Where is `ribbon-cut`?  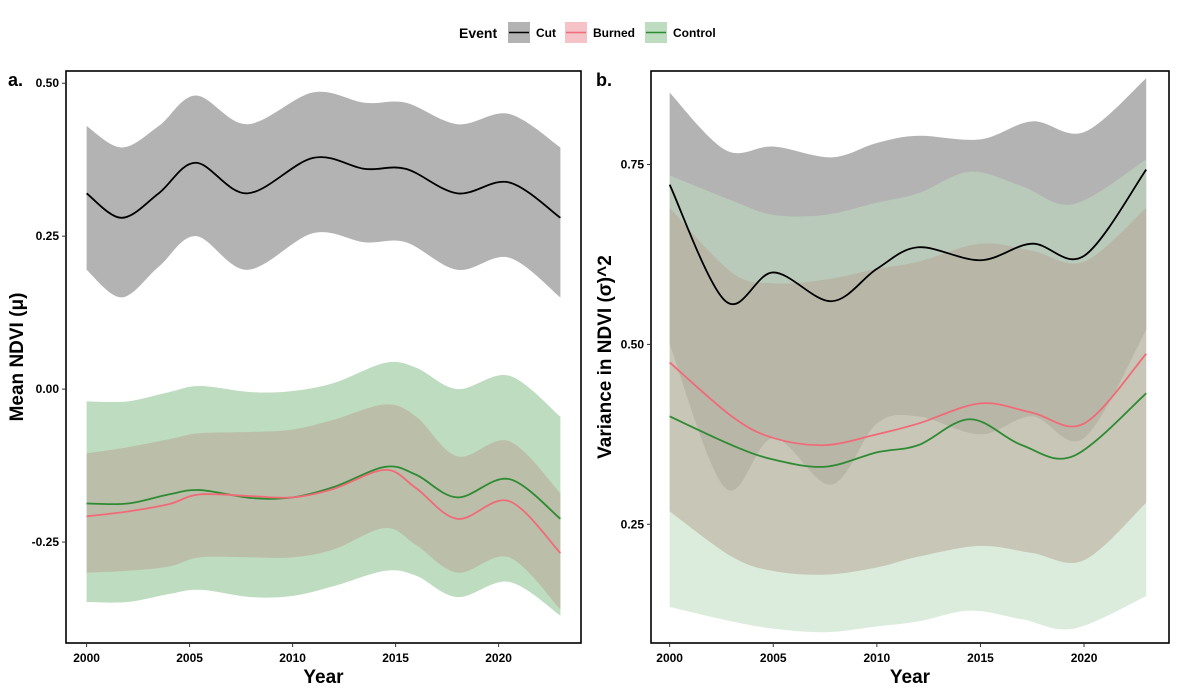
ribbon-cut is located at coordinates (323, 194).